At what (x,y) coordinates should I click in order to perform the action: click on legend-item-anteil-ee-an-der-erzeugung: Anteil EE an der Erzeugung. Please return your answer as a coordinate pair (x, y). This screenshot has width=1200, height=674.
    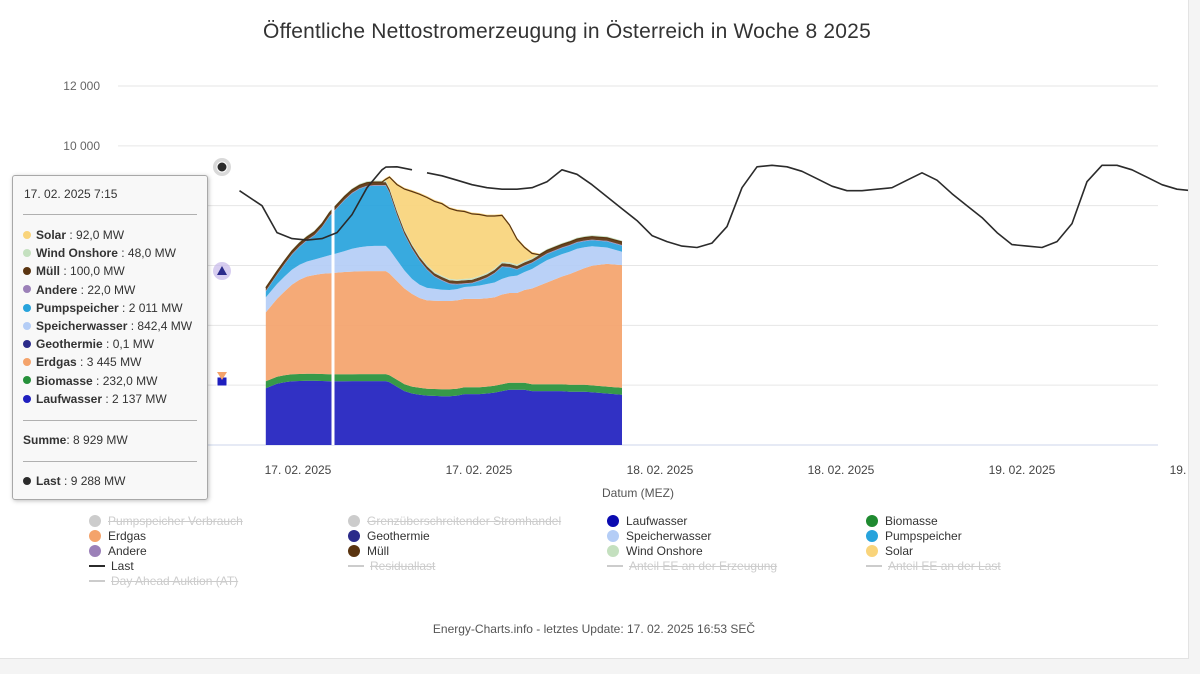
    Looking at the image, I should click on (692, 566).